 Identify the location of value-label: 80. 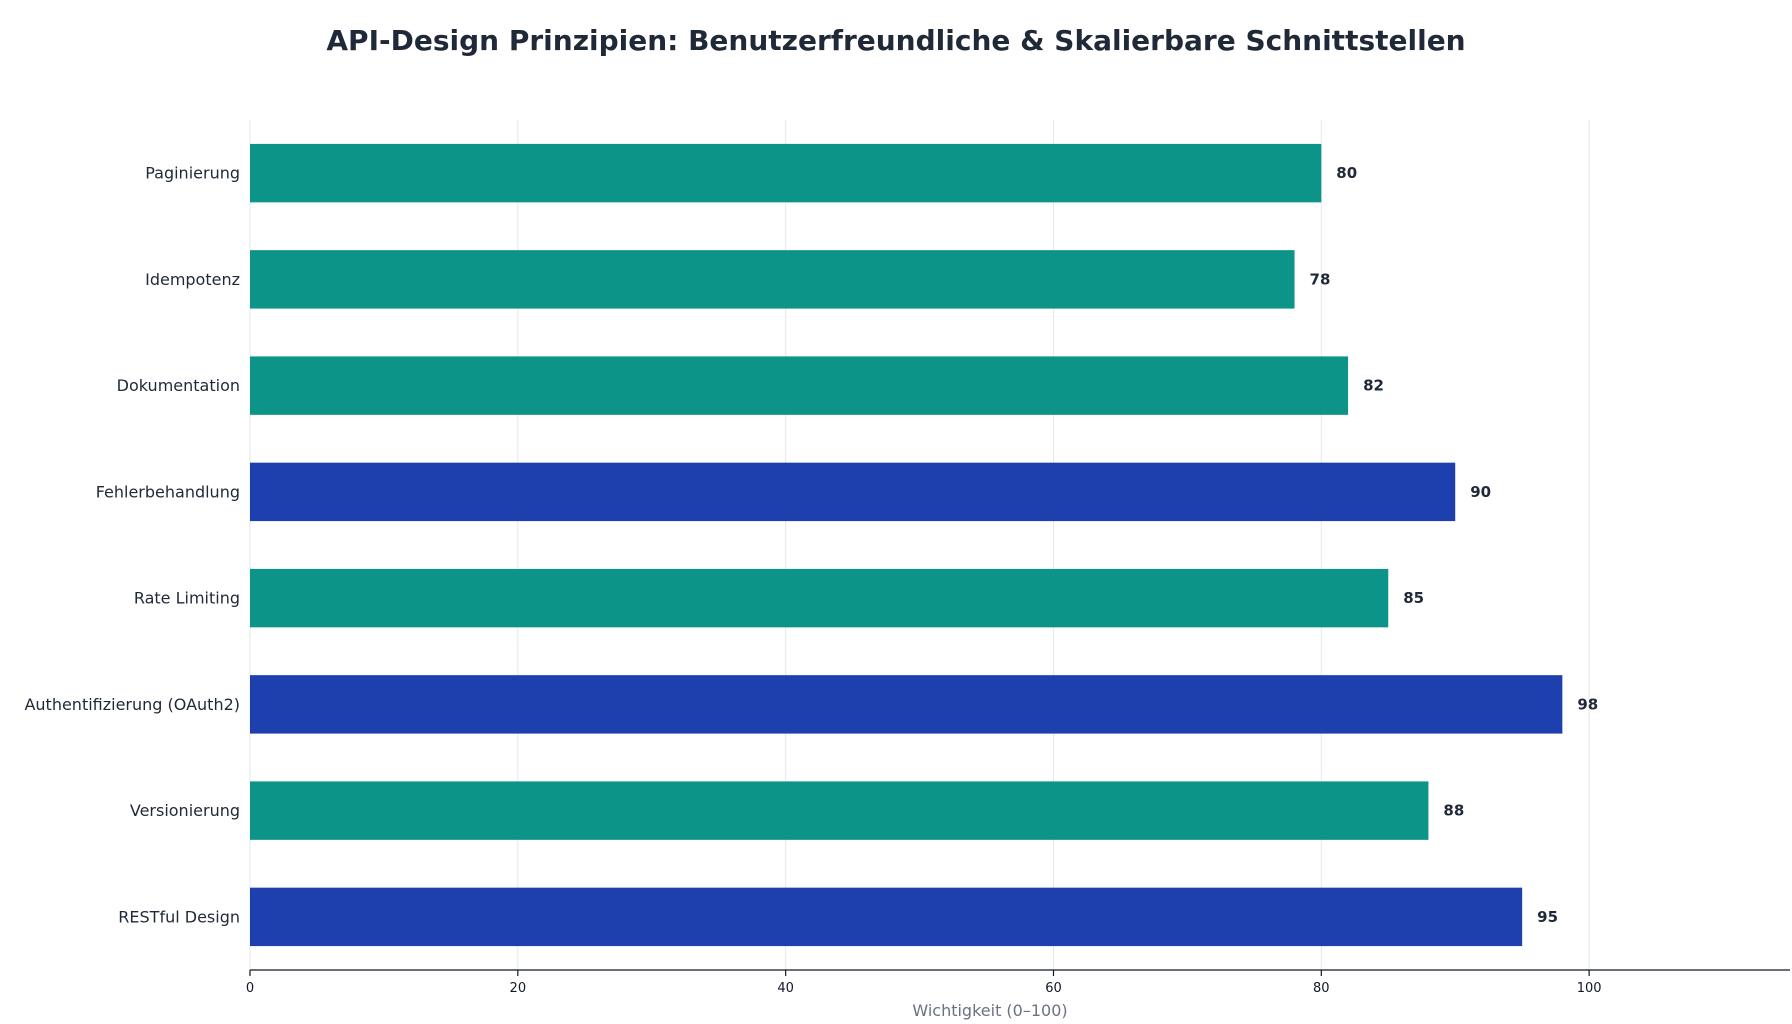
(1346, 173).